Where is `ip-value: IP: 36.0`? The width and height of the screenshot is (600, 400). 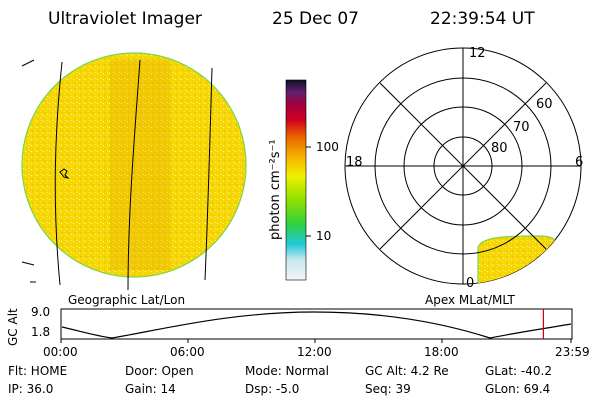 ip-value: IP: 36.0 is located at coordinates (31, 389).